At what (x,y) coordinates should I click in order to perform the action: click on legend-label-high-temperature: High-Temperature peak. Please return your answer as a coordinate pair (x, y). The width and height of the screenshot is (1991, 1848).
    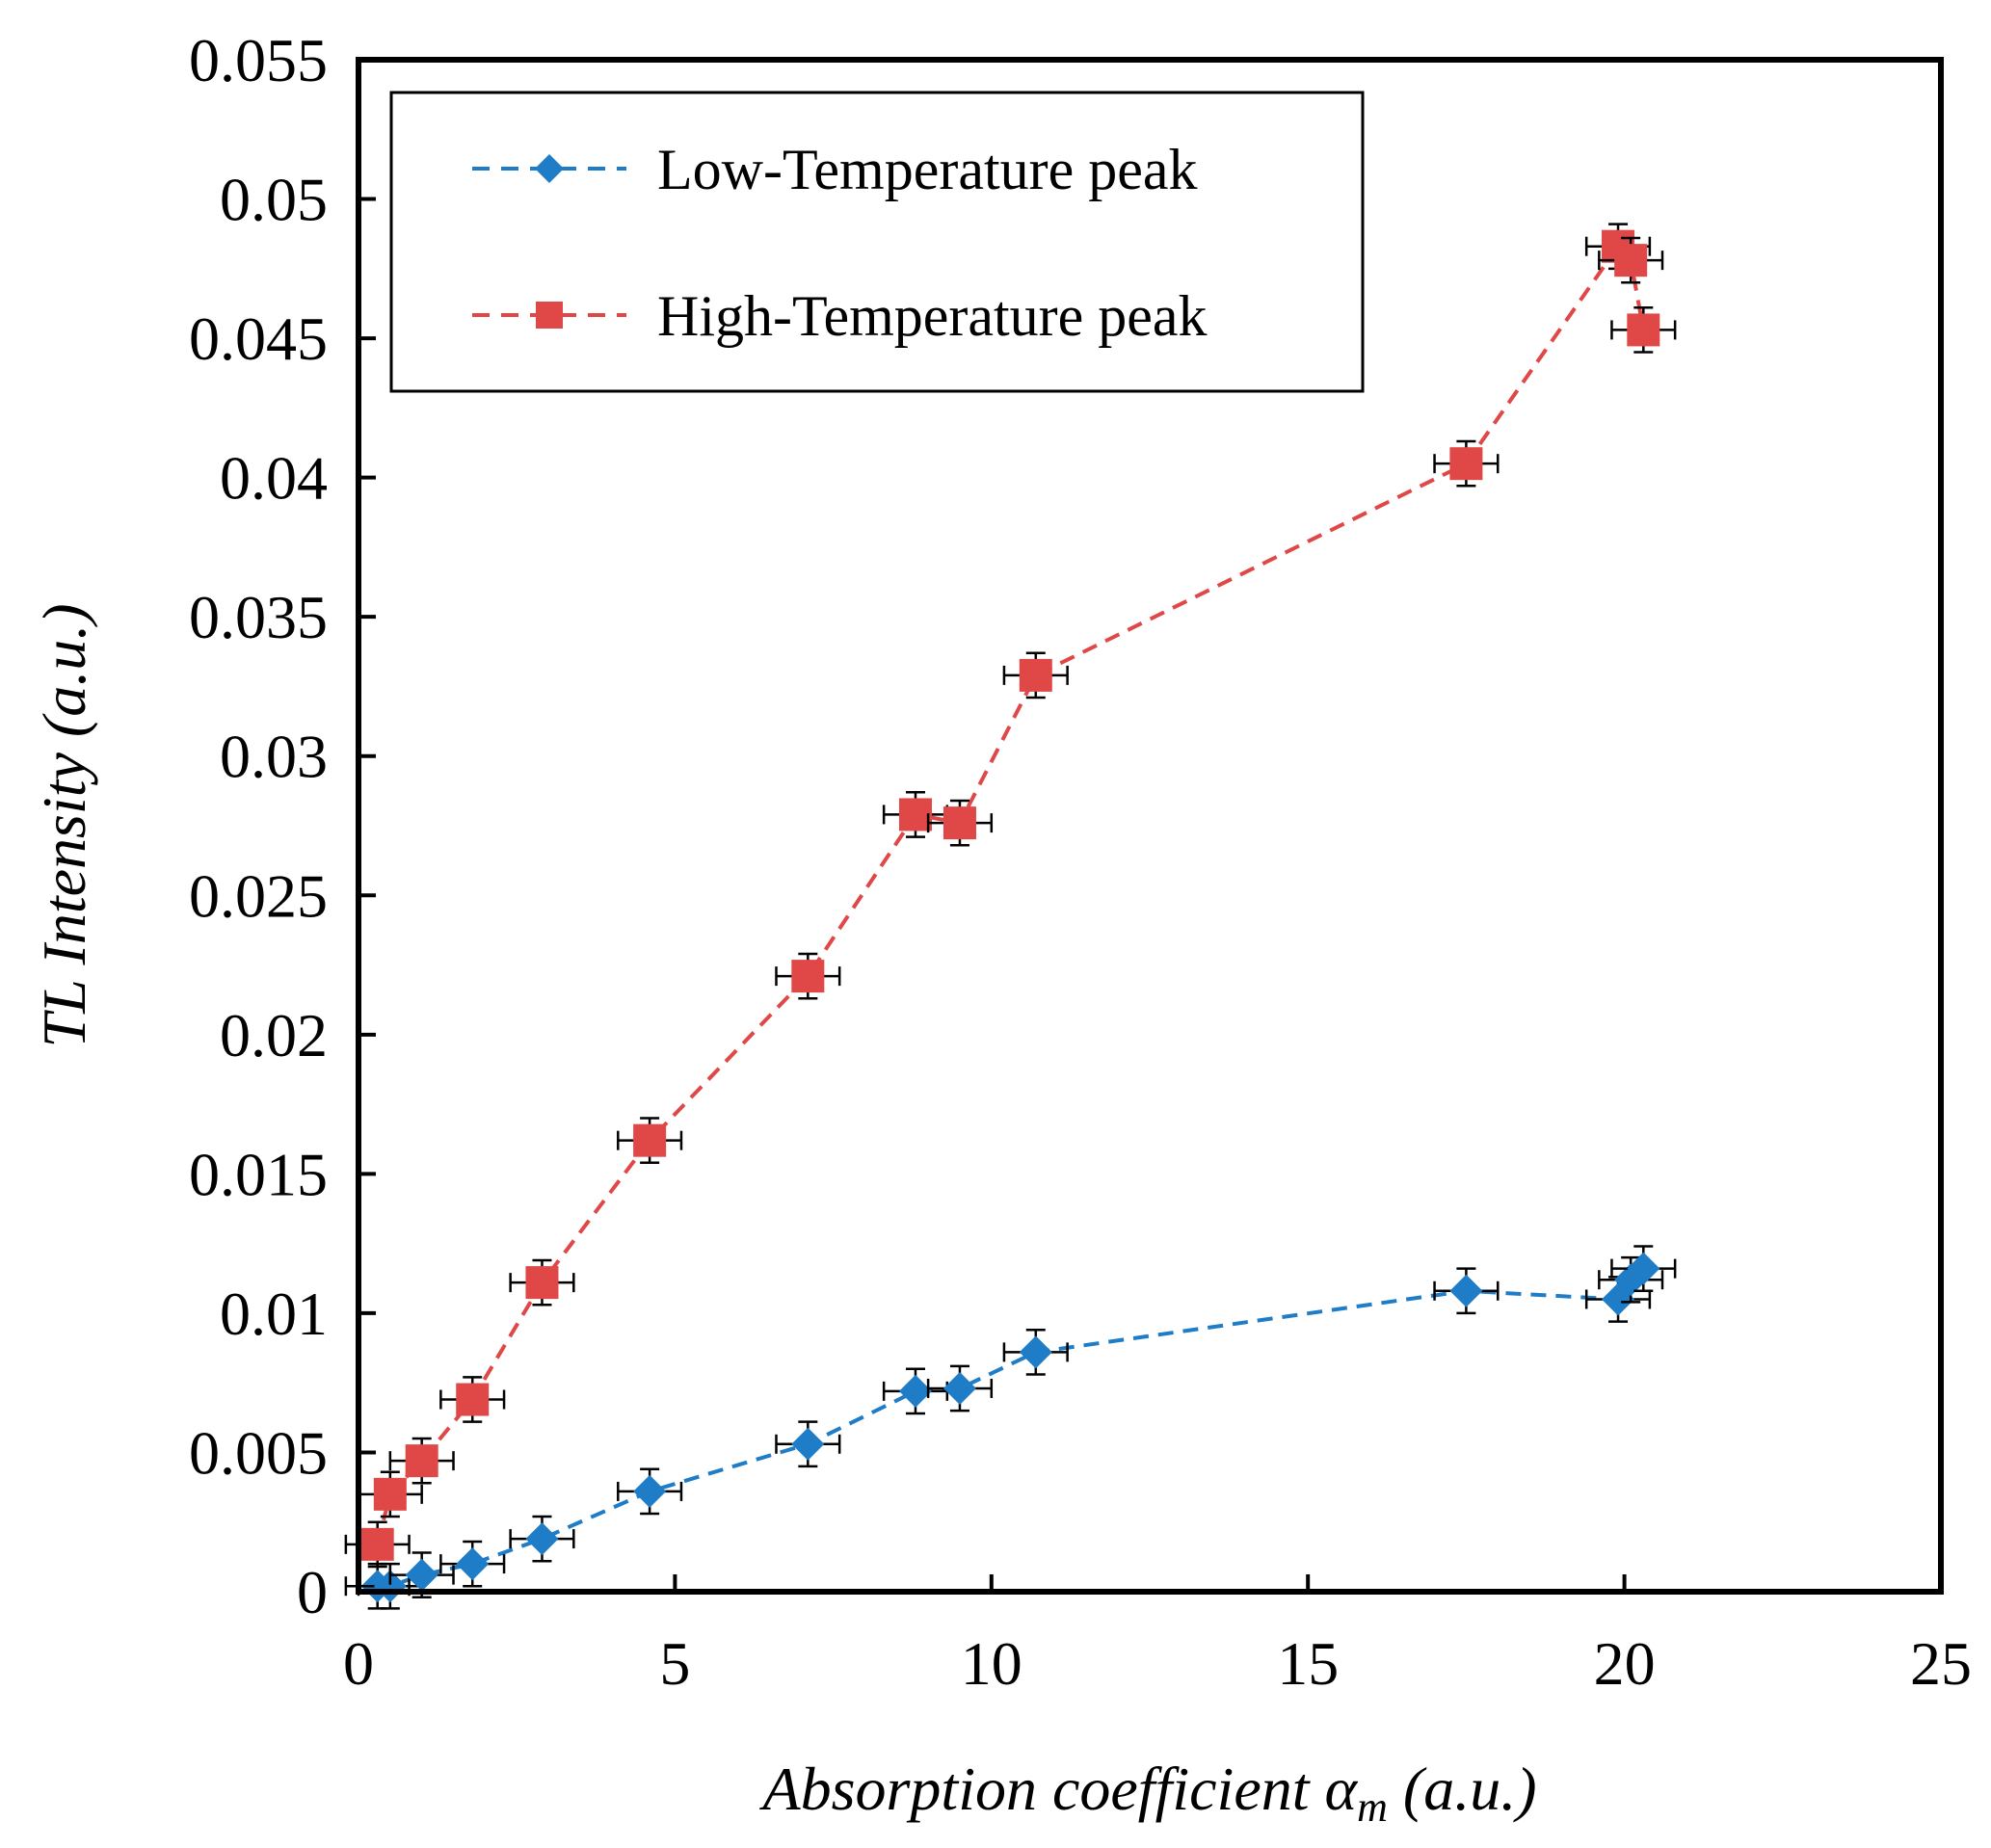
    Looking at the image, I should click on (932, 316).